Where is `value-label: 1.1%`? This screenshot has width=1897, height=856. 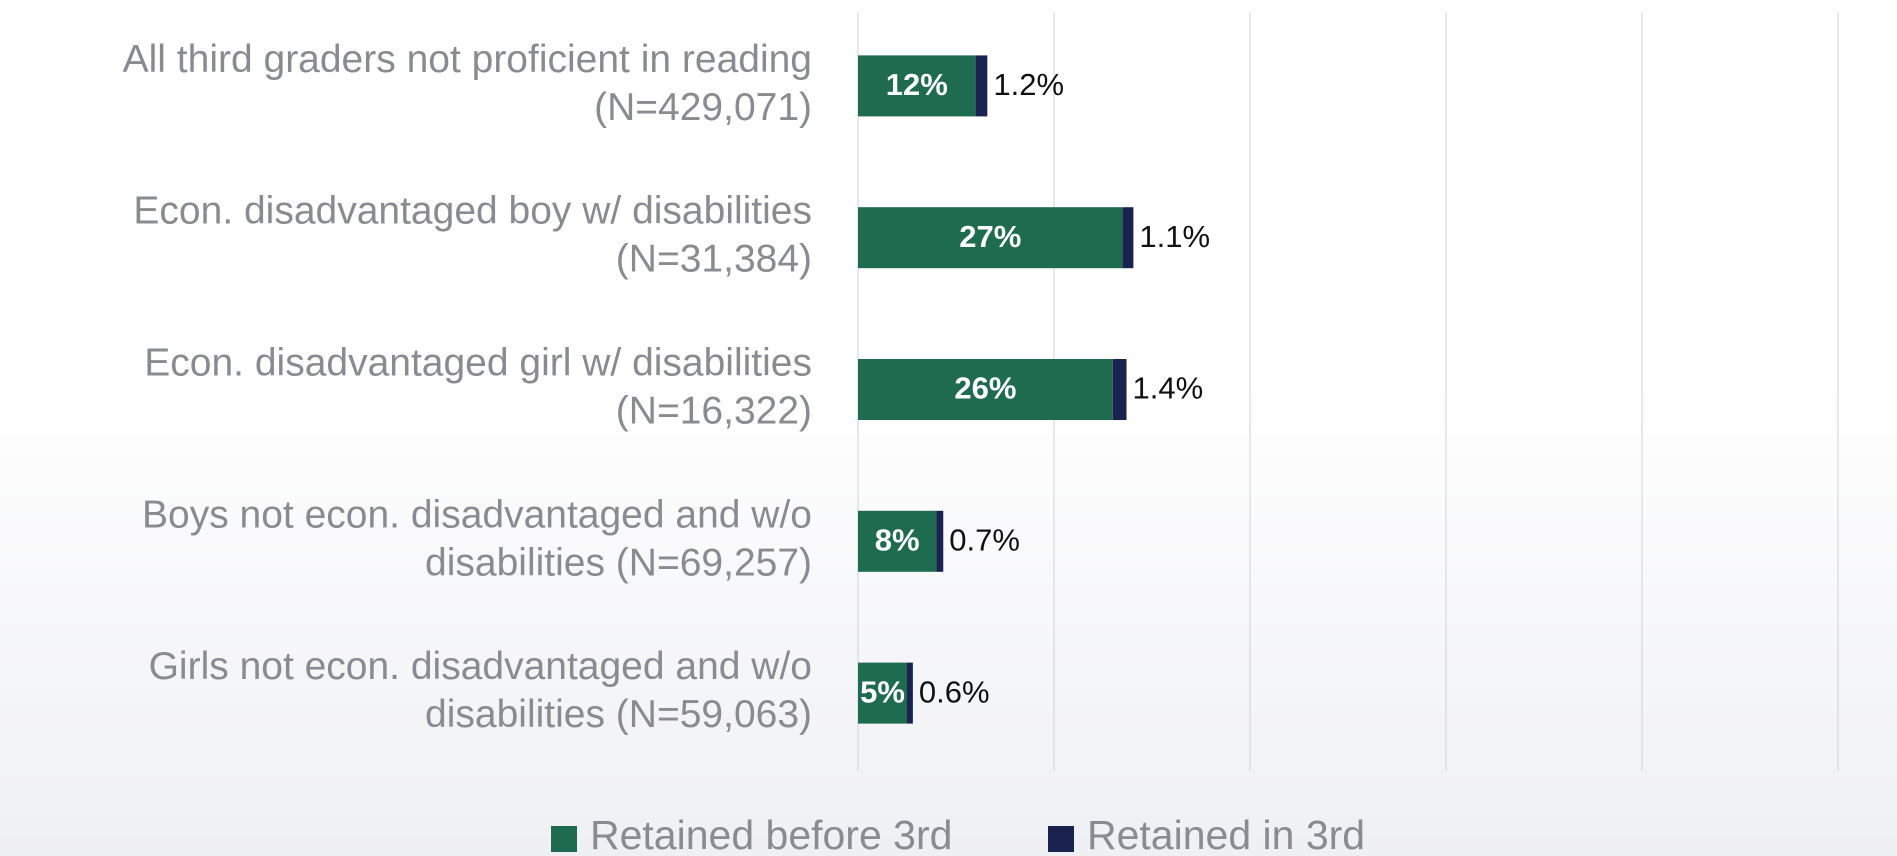
value-label: 1.1% is located at coordinates (1174, 236).